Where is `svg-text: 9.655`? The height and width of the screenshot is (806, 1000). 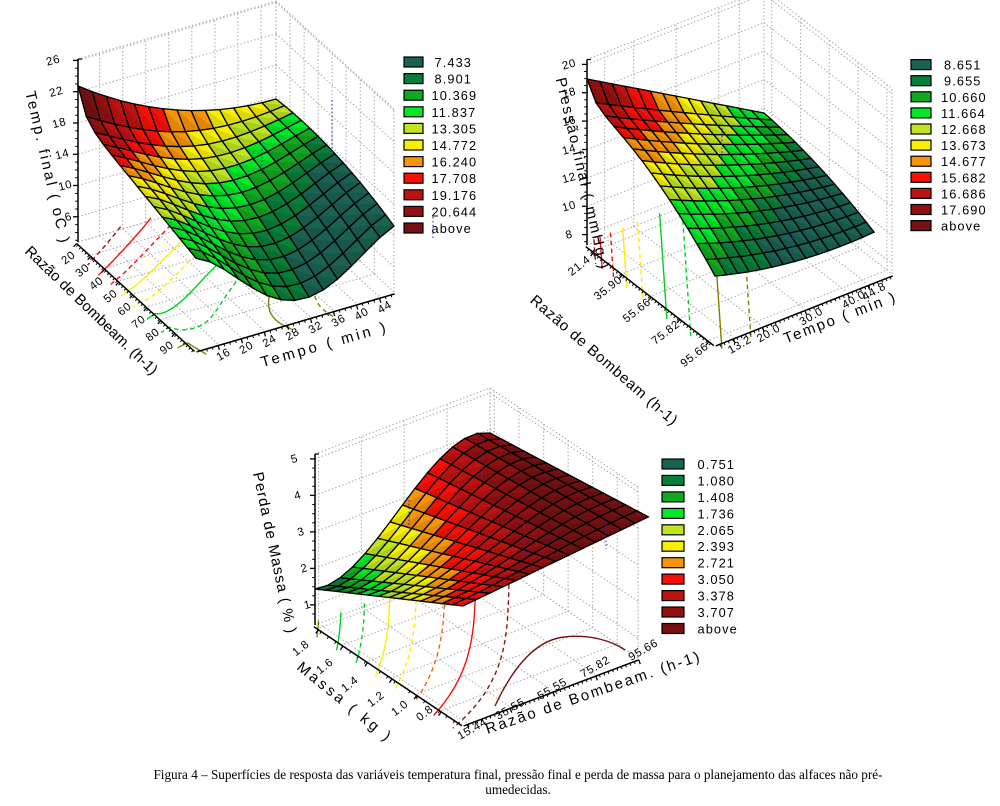 svg-text: 9.655 is located at coordinates (963, 81).